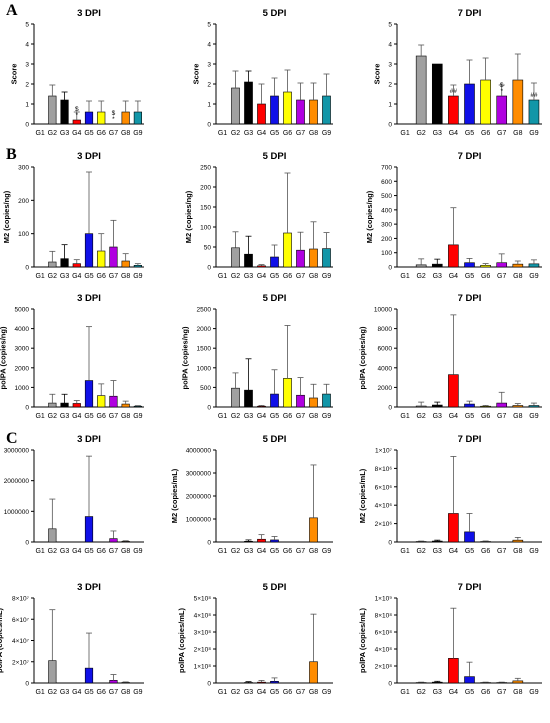 The image size is (550, 723). What do you see at coordinates (188, 216) in the screenshot?
I see `y-axis-label: M2 (copies/ng)` at bounding box center [188, 216].